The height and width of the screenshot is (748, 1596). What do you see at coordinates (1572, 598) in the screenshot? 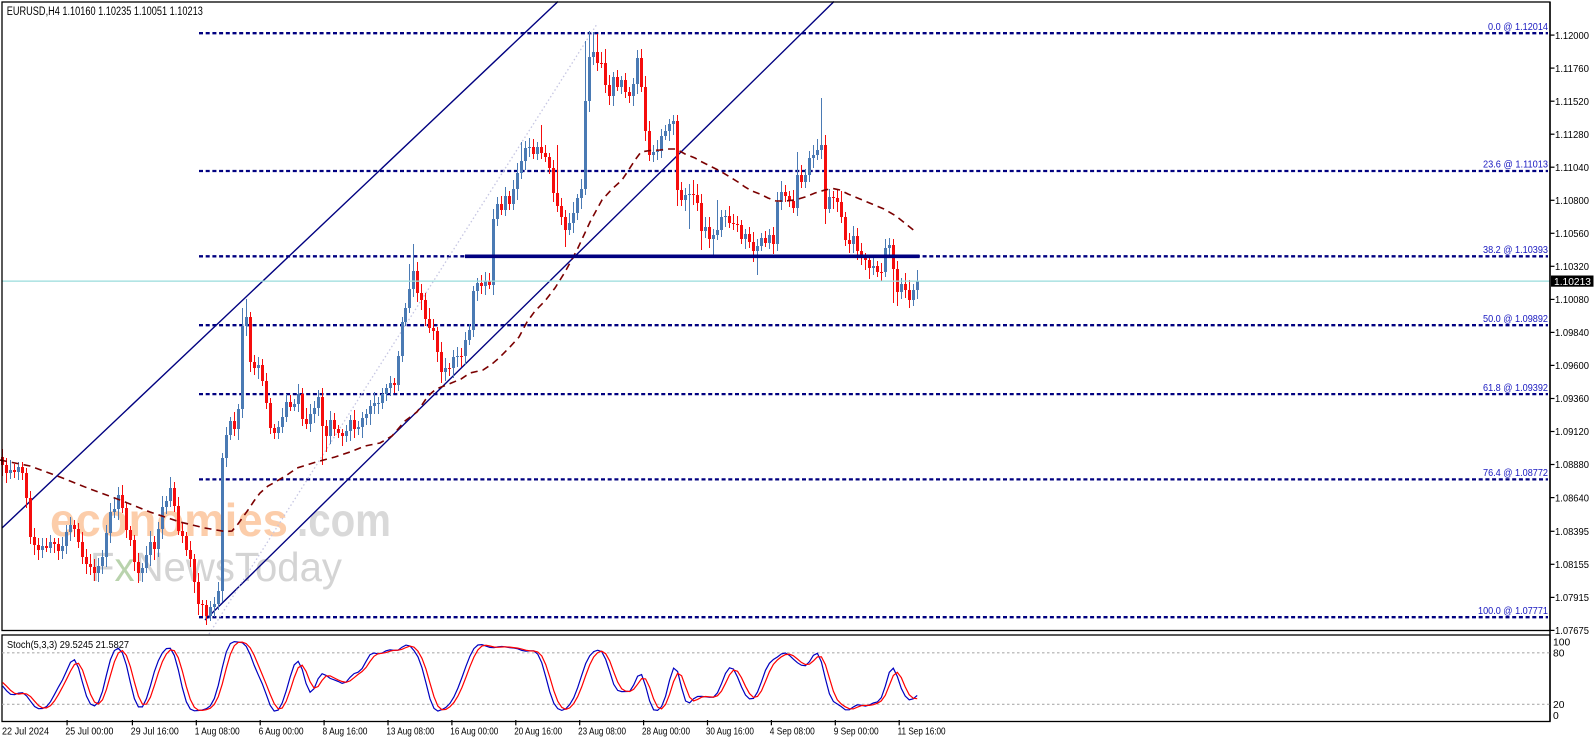
I see `svg-text: 1.07915` at bounding box center [1572, 598].